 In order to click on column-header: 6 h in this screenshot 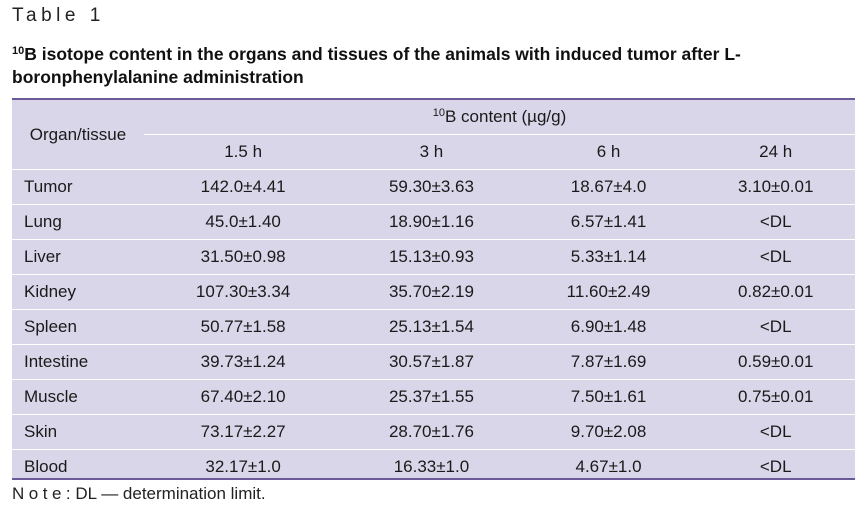, I will do `click(608, 151)`.